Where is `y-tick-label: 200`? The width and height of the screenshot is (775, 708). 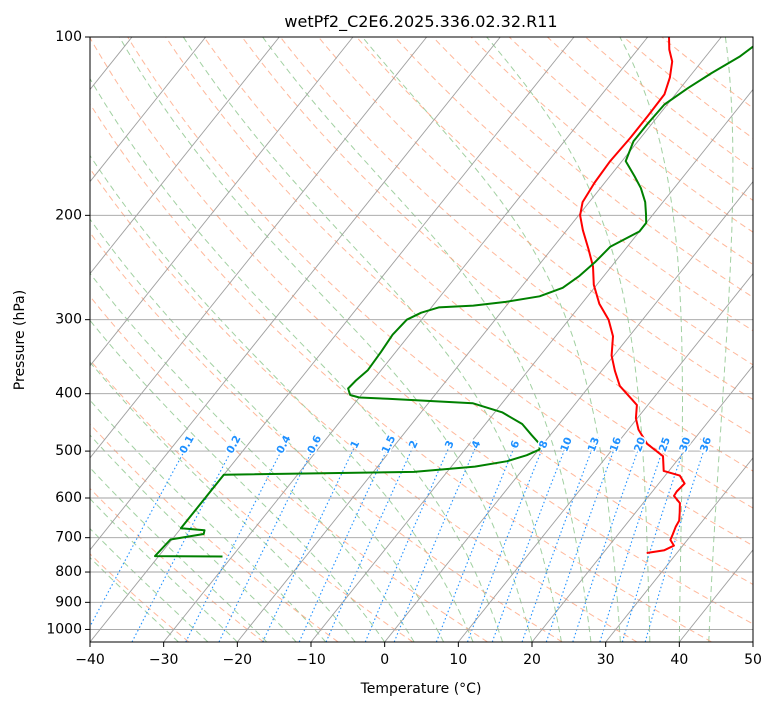
y-tick-label: 200 is located at coordinates (68, 215).